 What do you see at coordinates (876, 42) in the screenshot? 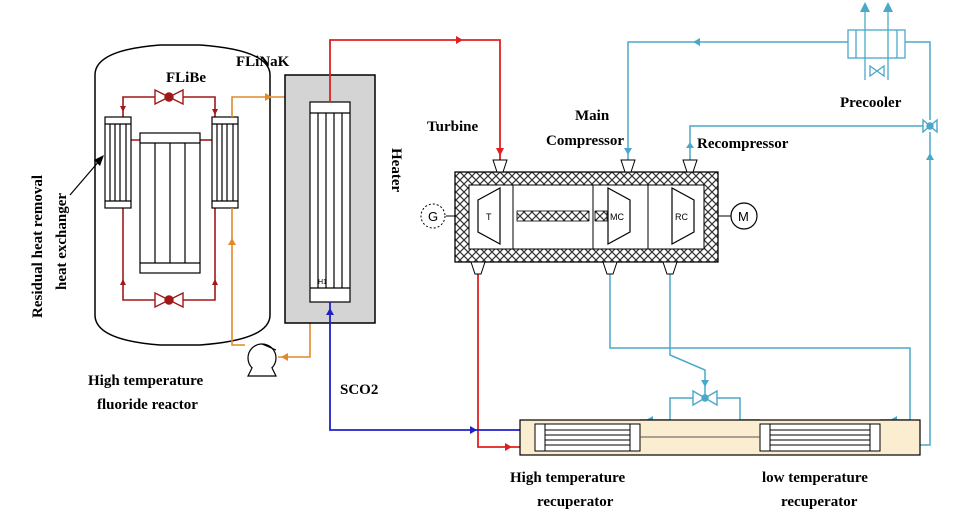
I see `precooler` at bounding box center [876, 42].